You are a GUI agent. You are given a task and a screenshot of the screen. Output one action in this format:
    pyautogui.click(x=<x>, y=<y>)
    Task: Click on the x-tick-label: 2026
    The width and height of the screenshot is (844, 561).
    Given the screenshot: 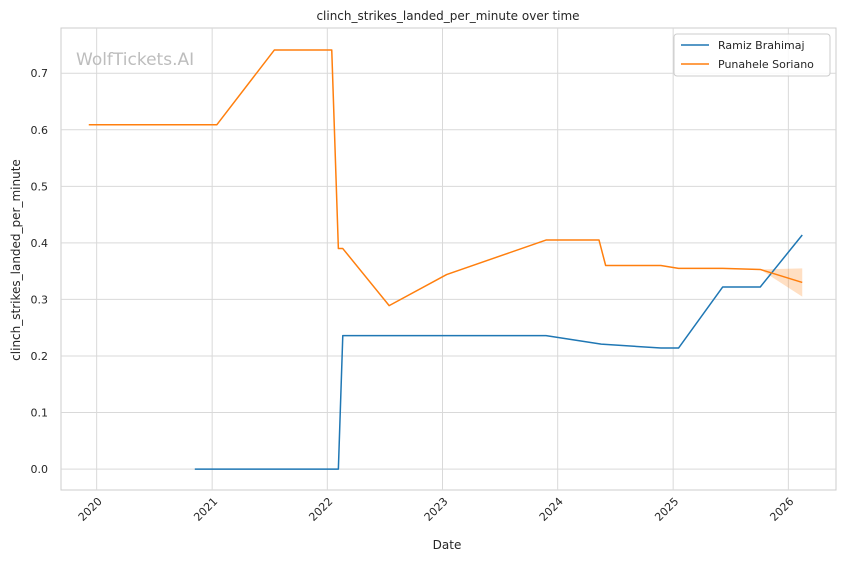 What is the action you would take?
    pyautogui.click(x=781, y=509)
    